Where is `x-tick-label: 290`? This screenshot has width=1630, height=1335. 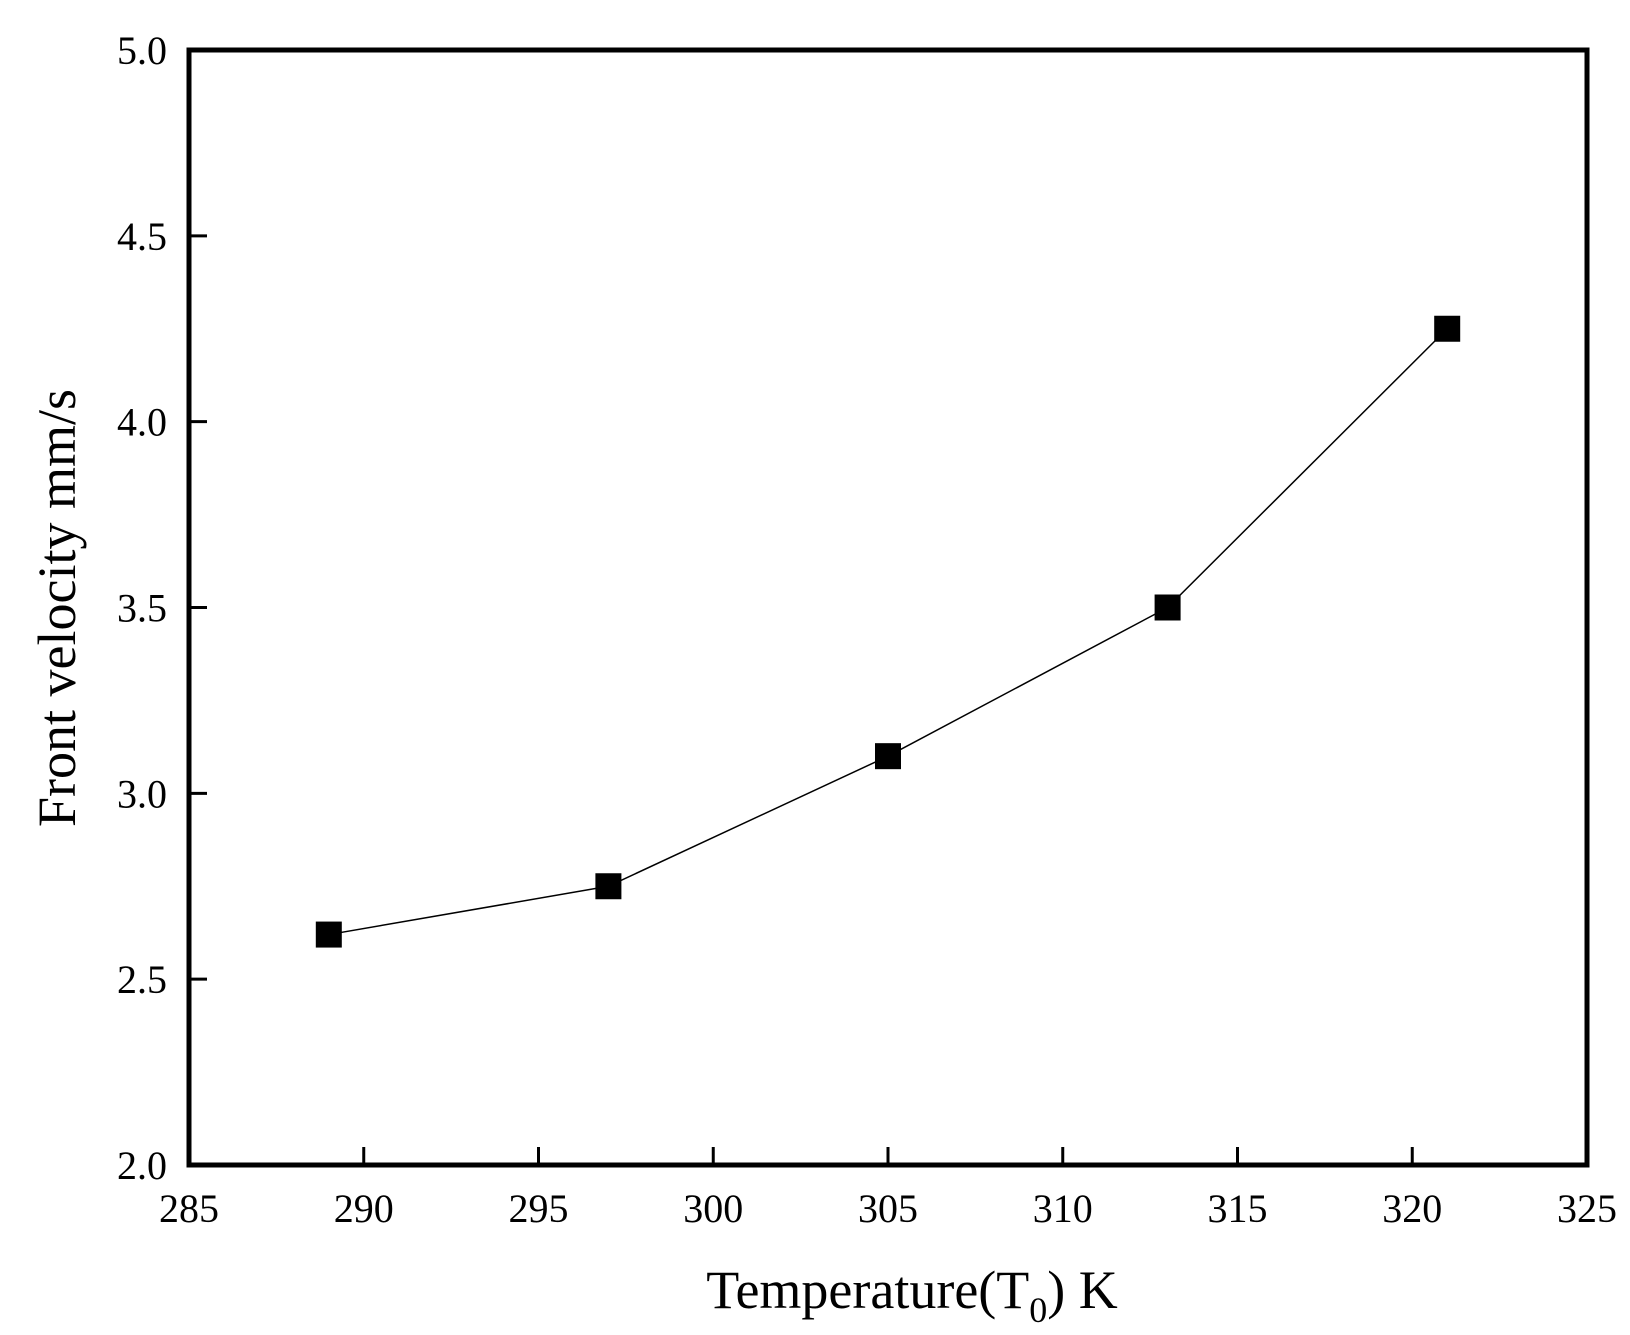 x-tick-label: 290 is located at coordinates (364, 1208).